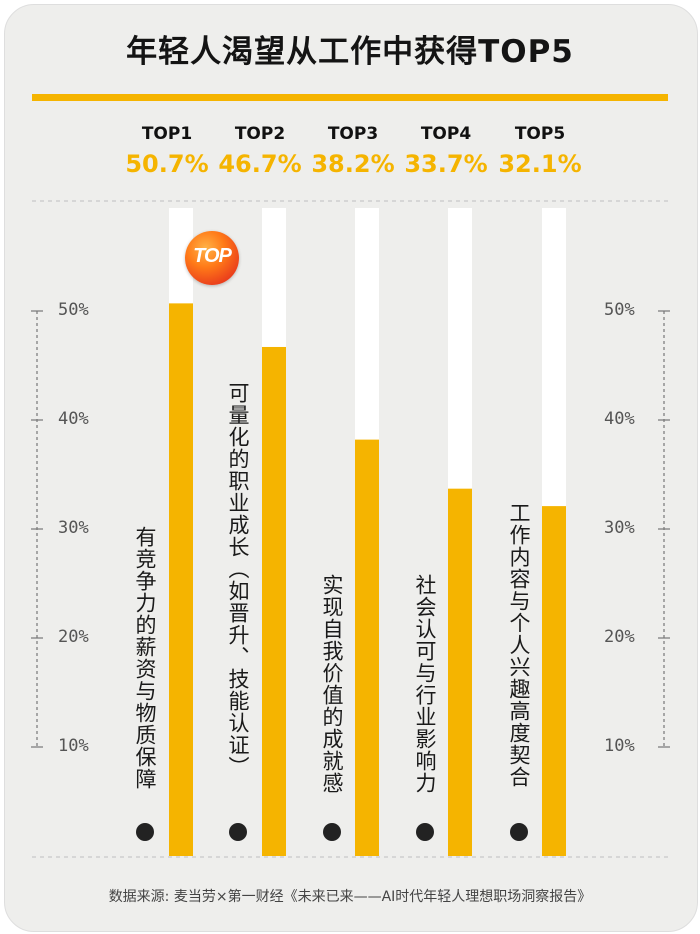 The width and height of the screenshot is (700, 934). What do you see at coordinates (353, 164) in the screenshot?
I see `data-label: 38.2%` at bounding box center [353, 164].